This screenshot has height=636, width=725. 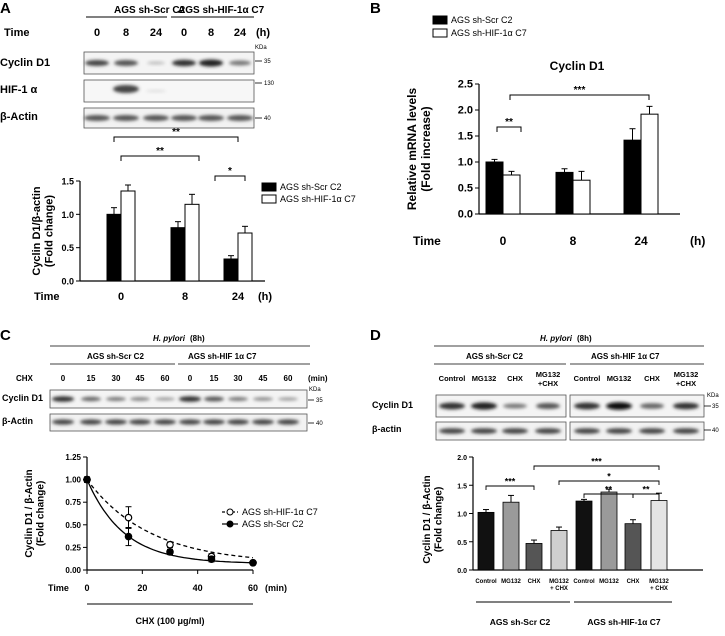 I want to click on panel-d-mw: 35, so click(x=715, y=407).